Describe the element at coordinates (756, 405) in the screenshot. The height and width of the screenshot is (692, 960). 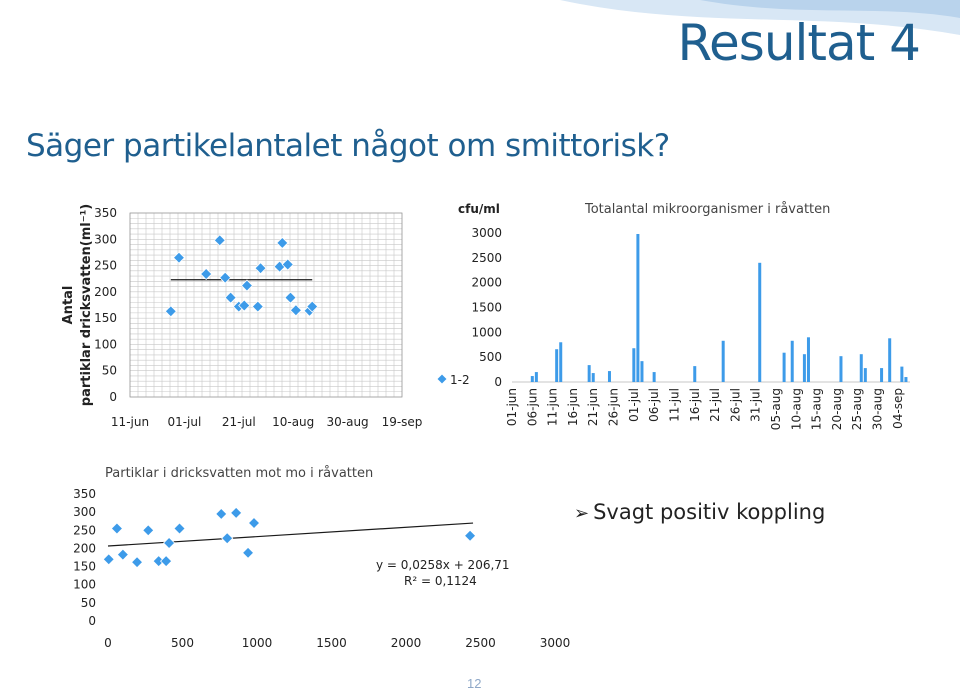
I see `x-tick-label: 31-jul` at that location.